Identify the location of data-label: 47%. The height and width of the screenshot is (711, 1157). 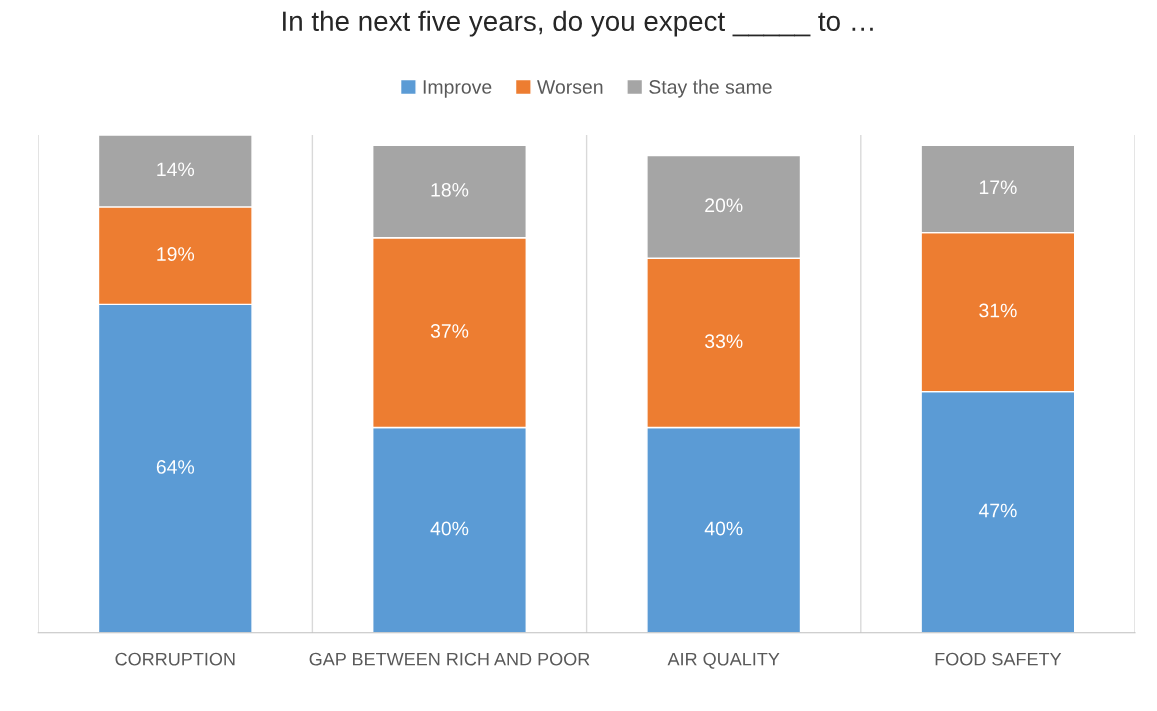
(997, 510).